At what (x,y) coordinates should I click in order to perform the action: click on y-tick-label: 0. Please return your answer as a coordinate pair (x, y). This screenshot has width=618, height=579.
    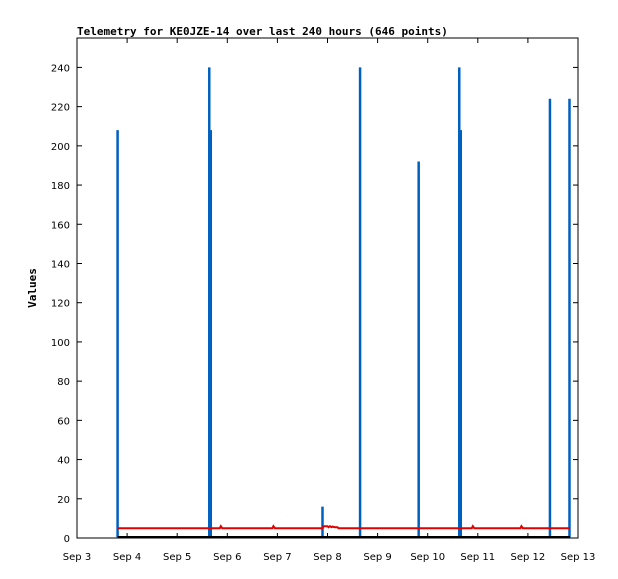
    Looking at the image, I should click on (67, 539).